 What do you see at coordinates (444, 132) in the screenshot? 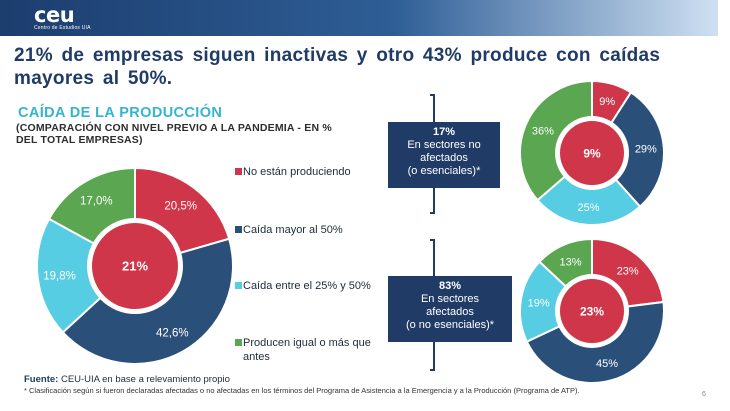
I see `box-pct: 17%` at bounding box center [444, 132].